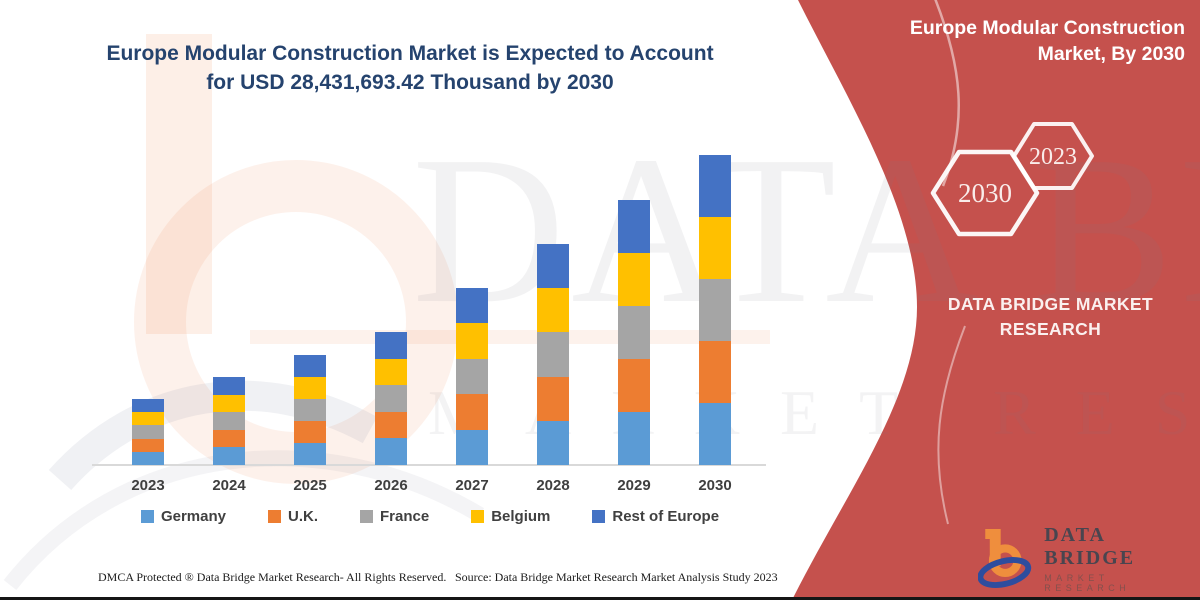  What do you see at coordinates (391, 451) in the screenshot?
I see `bar-segment-germany-2026` at bounding box center [391, 451].